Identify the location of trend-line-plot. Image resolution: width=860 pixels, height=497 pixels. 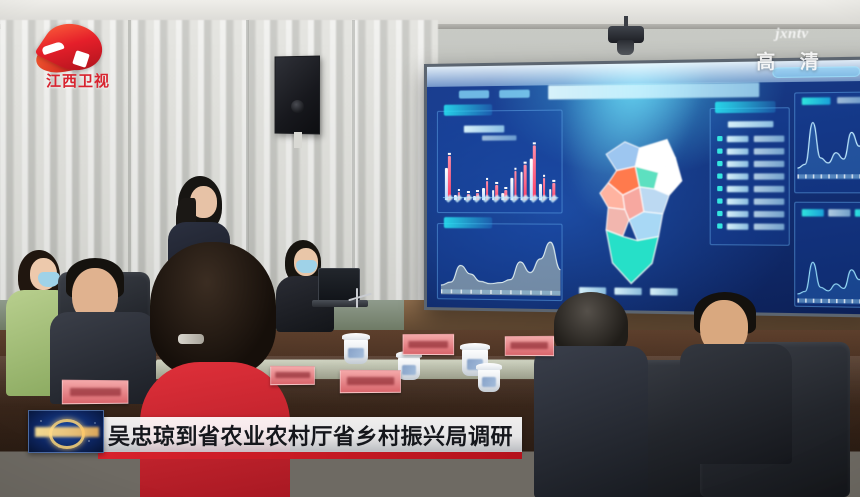
(828, 145).